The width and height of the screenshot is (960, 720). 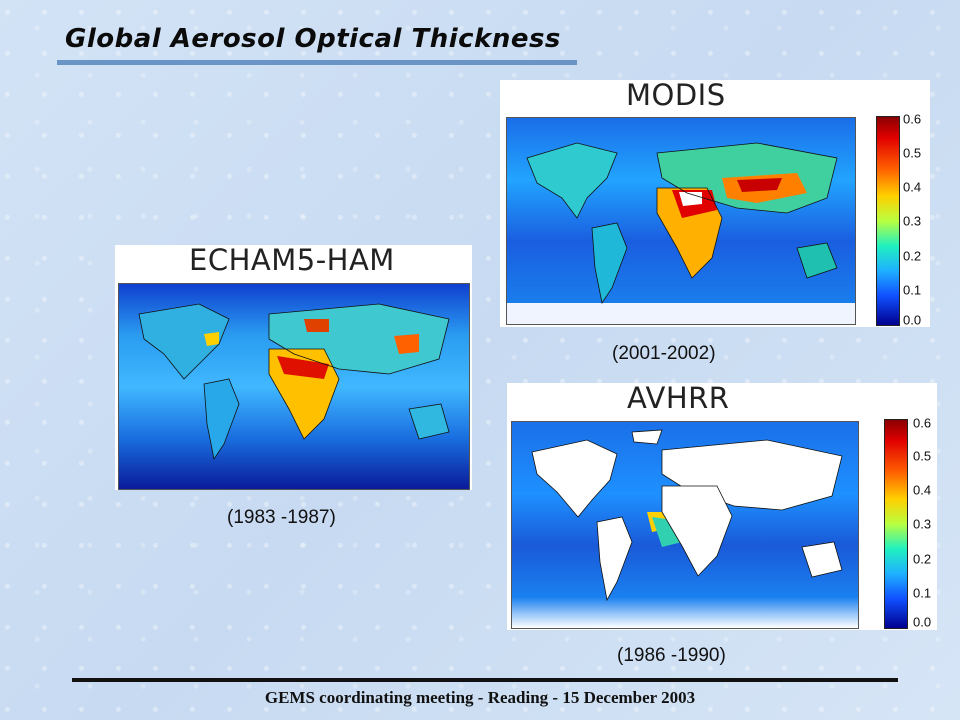 What do you see at coordinates (888, 221) in the screenshot?
I see `modis-colorbar` at bounding box center [888, 221].